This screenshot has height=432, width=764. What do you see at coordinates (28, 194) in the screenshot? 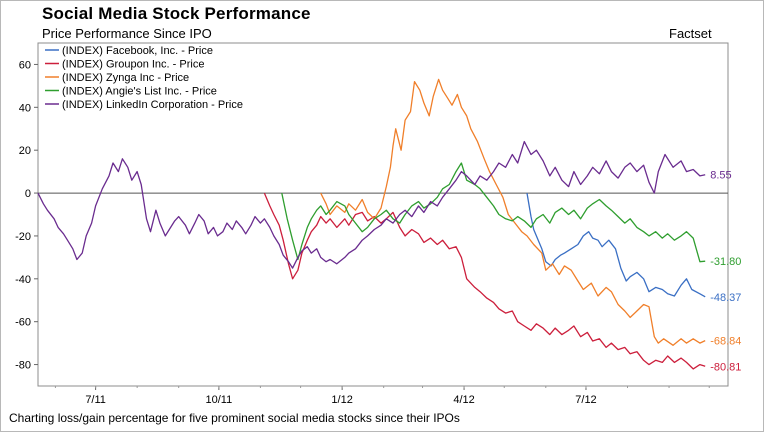
I see `y-tick-label: 0` at bounding box center [28, 194].